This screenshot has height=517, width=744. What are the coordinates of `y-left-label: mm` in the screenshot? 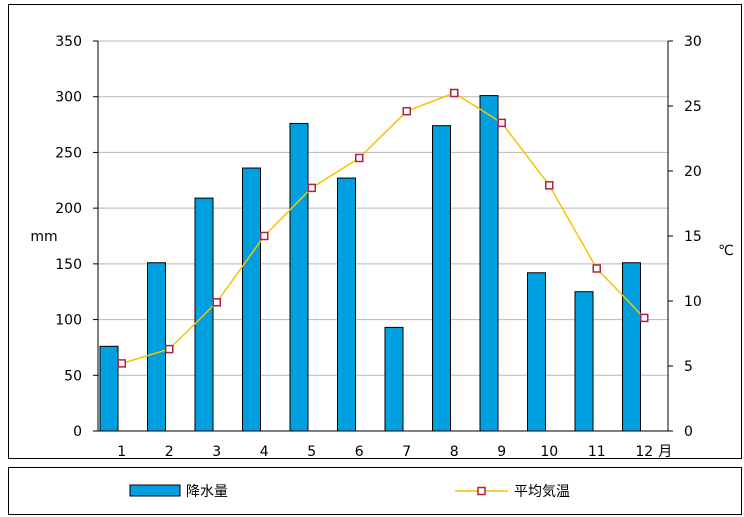 It's located at (43, 237).